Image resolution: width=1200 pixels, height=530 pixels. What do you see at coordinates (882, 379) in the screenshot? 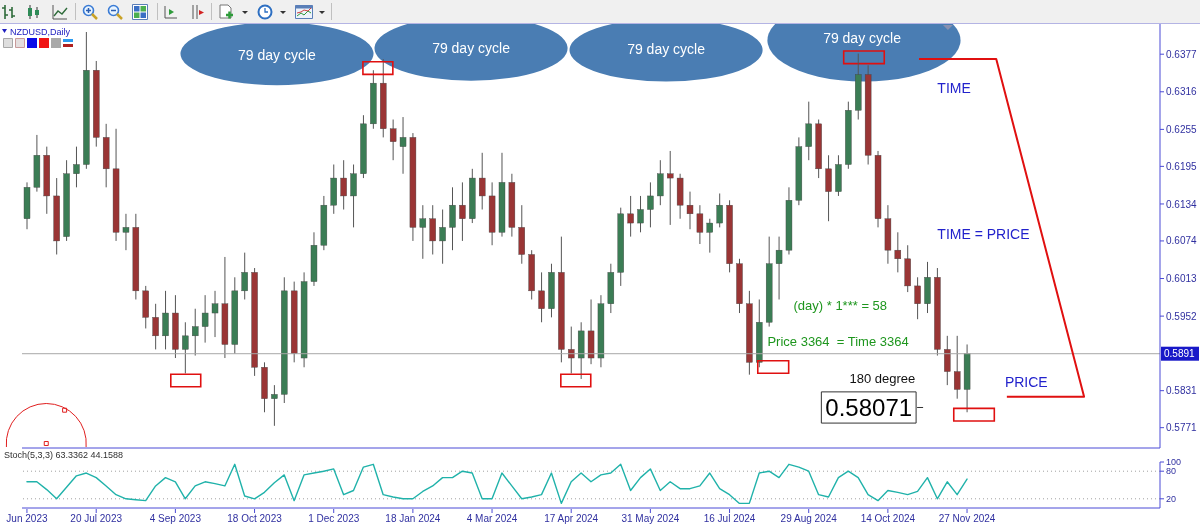
I see `annotation: 180 degree` at bounding box center [882, 379].